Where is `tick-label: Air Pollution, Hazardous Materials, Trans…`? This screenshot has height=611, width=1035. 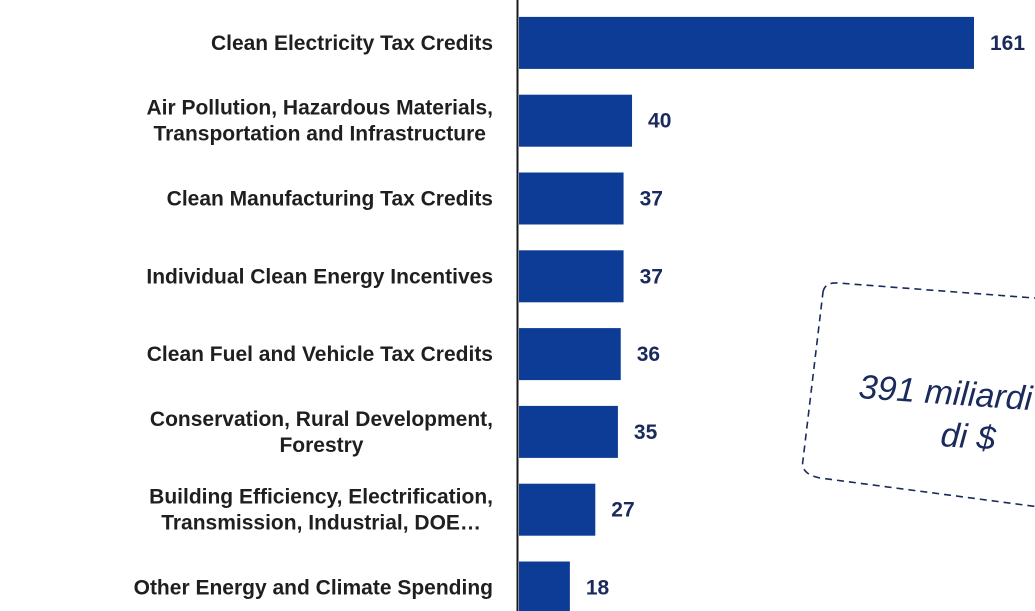 tick-label: Air Pollution, Hazardous Materials, Trans… is located at coordinates (319, 121).